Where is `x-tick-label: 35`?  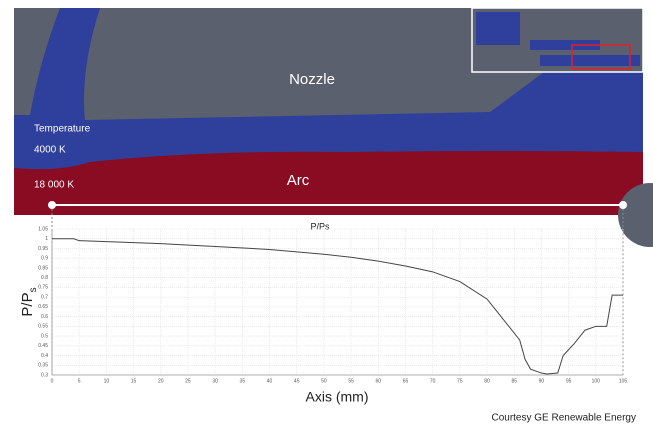 x-tick-label: 35 is located at coordinates (243, 381).